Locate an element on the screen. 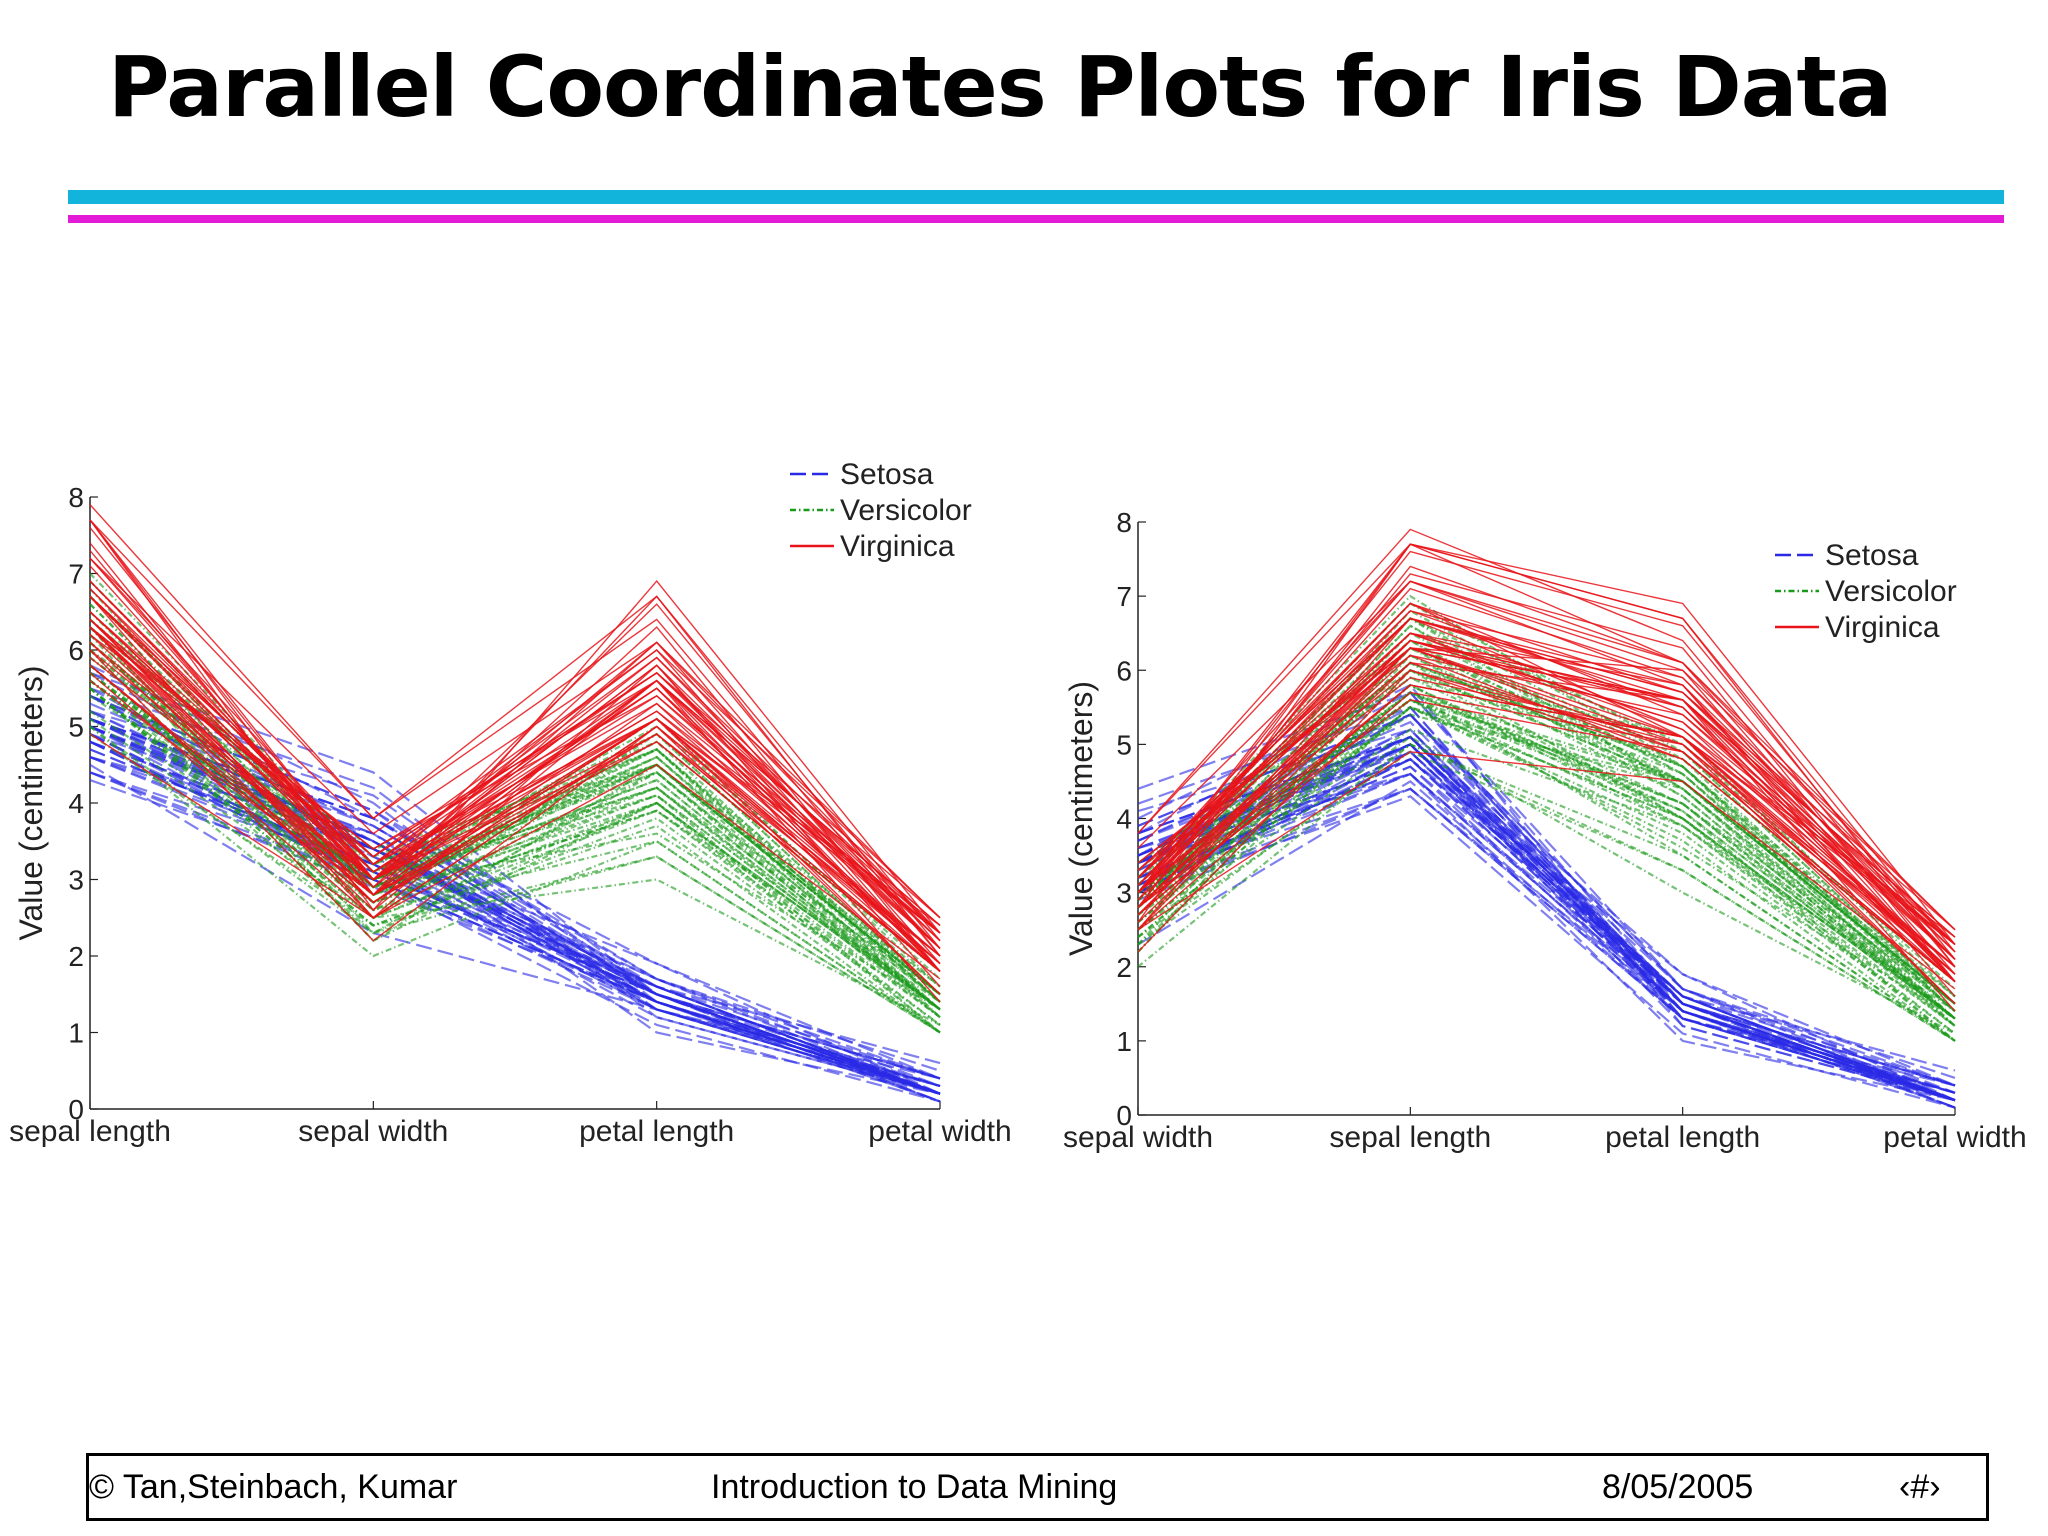 Image resolution: width=2048 pixels, height=1536 pixels. y-tick-label: 5 is located at coordinates (1124, 744).